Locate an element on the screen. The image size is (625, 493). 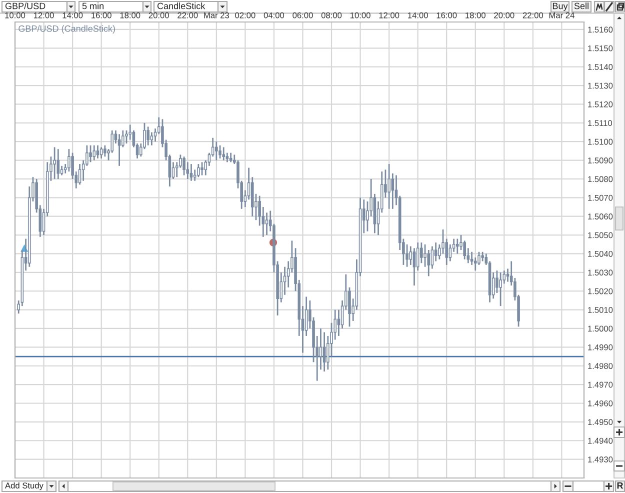
y-tick-label: 1.5150 is located at coordinates (600, 48).